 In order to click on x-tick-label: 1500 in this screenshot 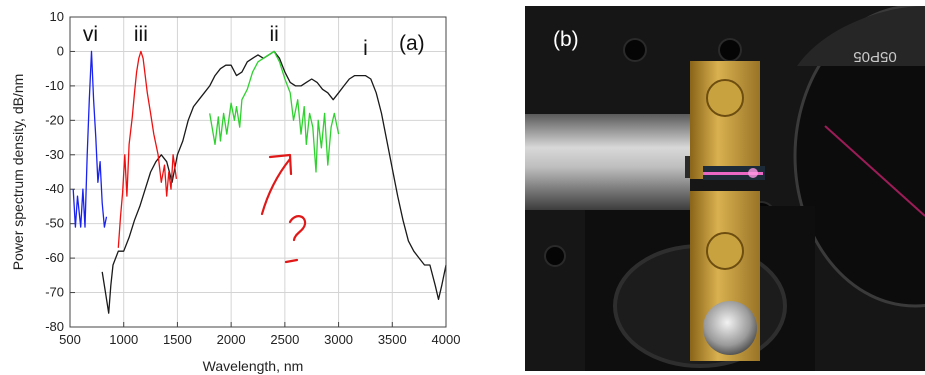, I will do `click(177, 339)`.